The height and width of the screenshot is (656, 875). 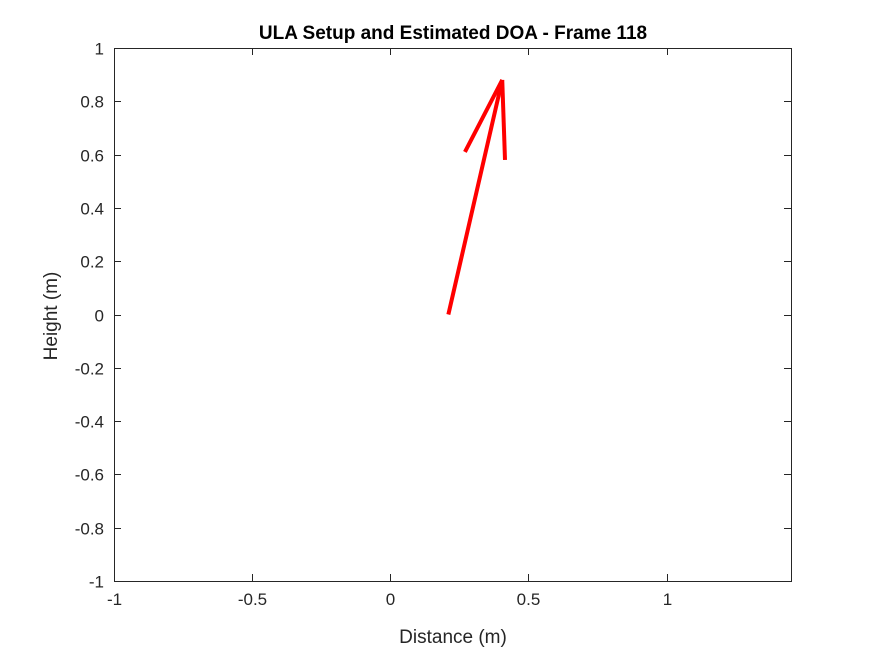 What do you see at coordinates (96, 582) in the screenshot?
I see `y-tick-label: -1` at bounding box center [96, 582].